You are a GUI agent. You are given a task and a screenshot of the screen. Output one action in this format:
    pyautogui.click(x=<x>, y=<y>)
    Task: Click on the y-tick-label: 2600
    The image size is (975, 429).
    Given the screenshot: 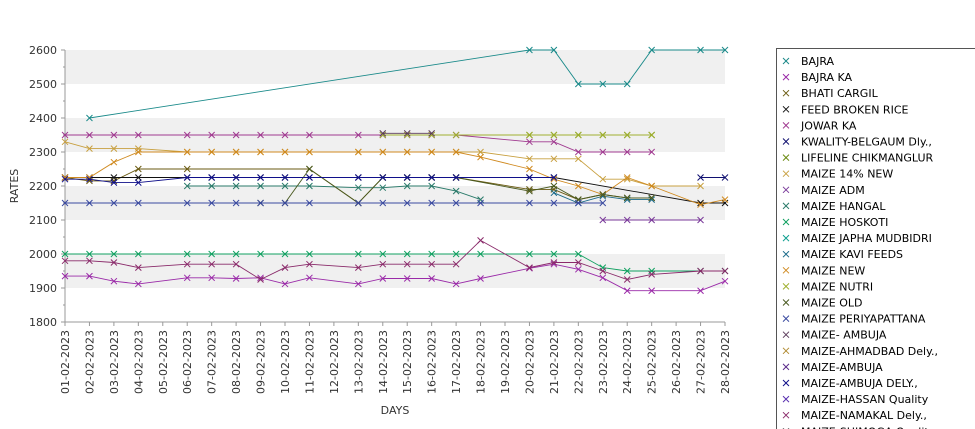 What is the action you would take?
    pyautogui.click(x=43, y=50)
    